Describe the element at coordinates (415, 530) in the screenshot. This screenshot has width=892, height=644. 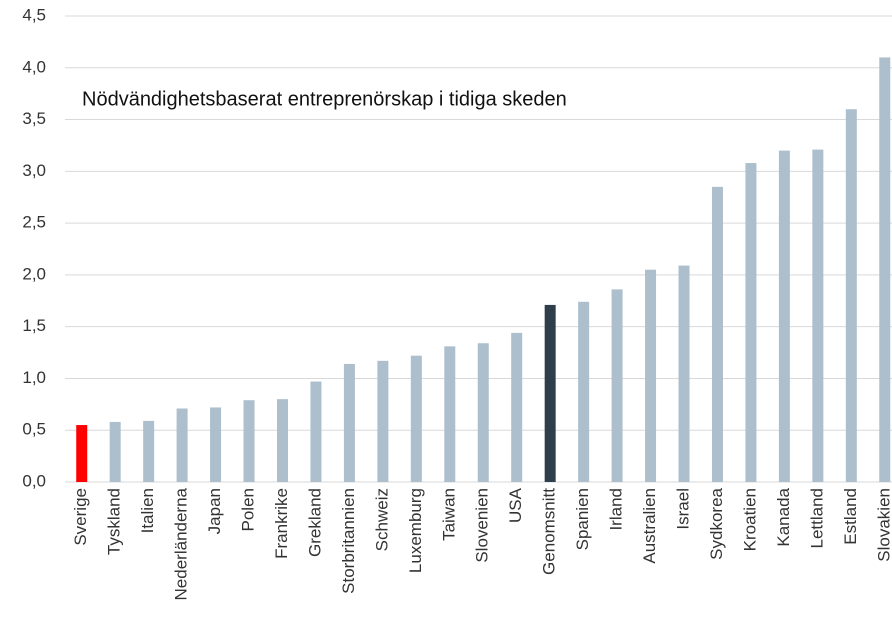
I see `x-tick-label: Luxemburg` at that location.